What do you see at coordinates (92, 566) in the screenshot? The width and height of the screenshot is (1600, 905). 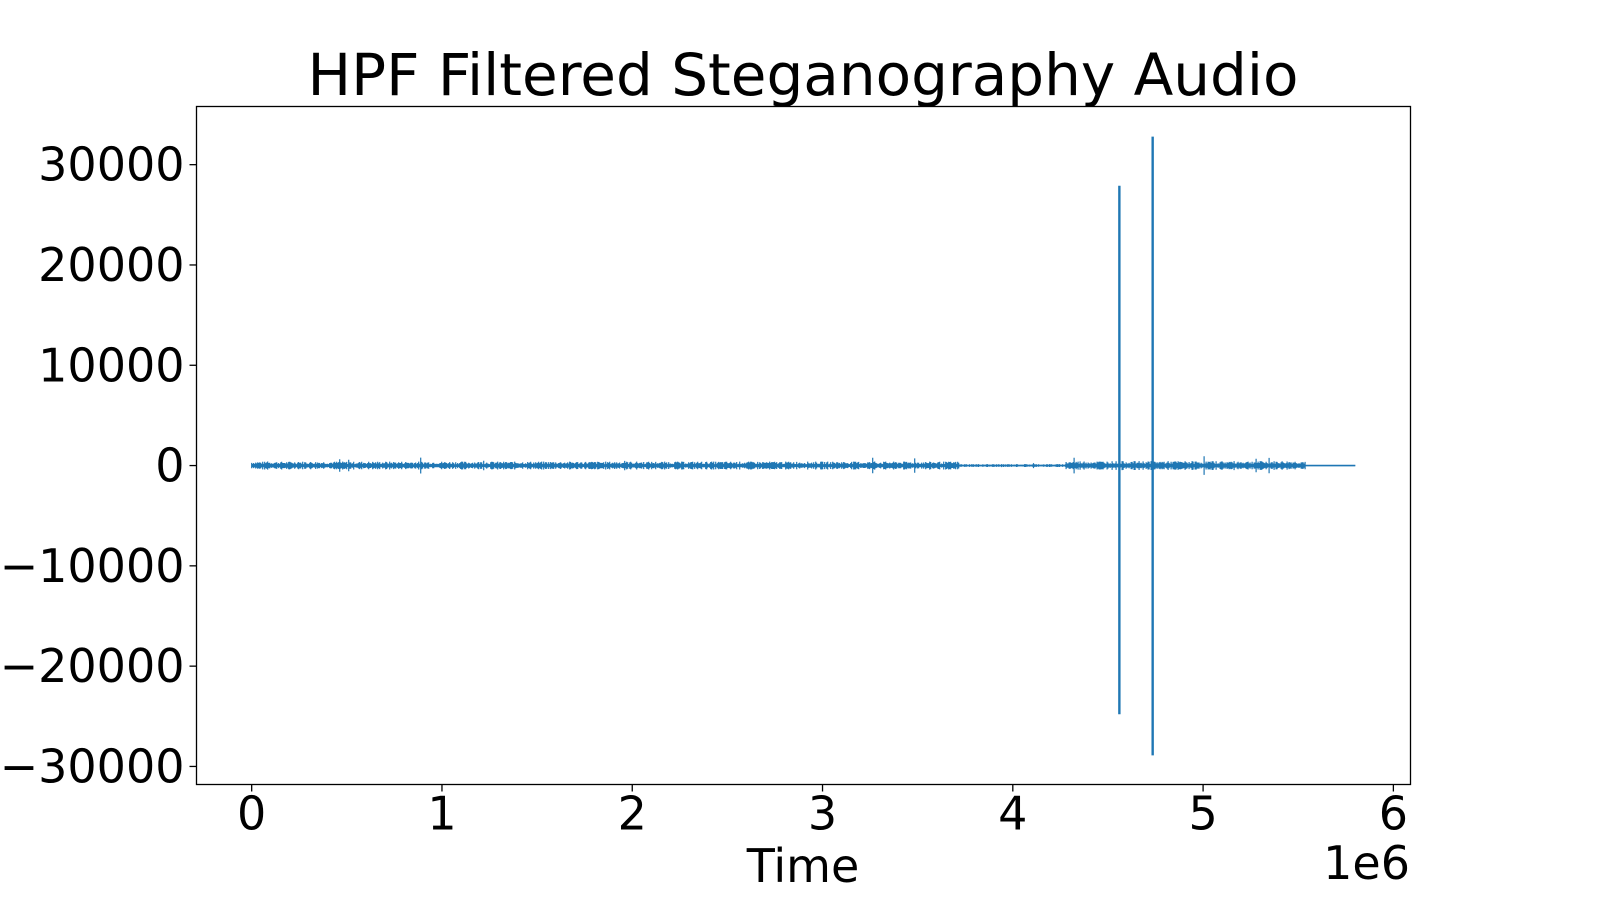 I see `y-tick-label: −10000` at bounding box center [92, 566].